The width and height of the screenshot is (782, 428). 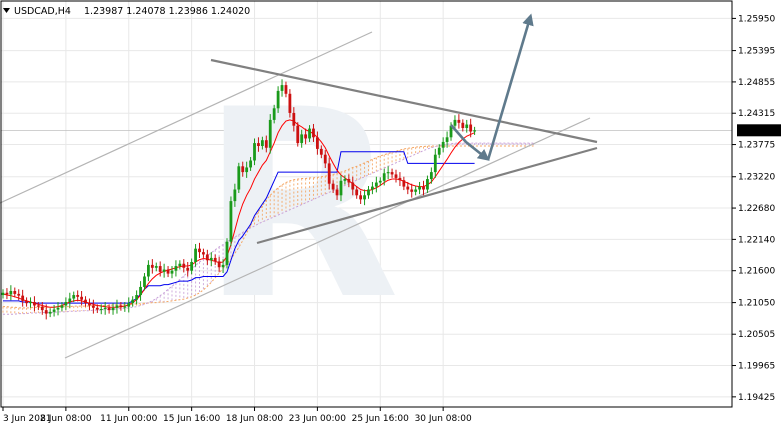 What do you see at coordinates (443, 419) in the screenshot?
I see `x-tick-label: 30 Jun 08:00` at bounding box center [443, 419].